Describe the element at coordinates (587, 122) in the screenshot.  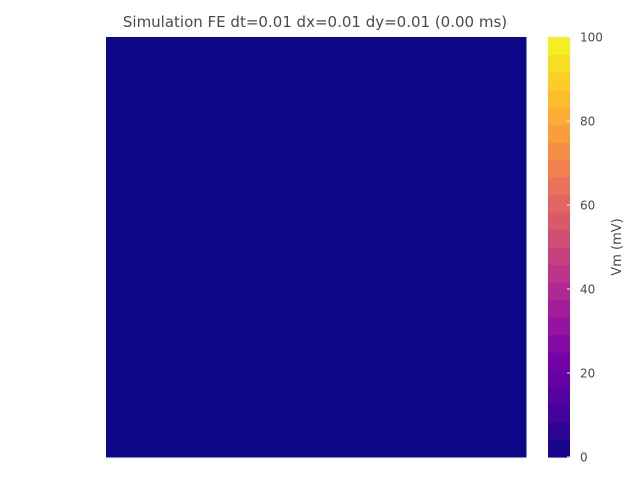
I see `colorbar-tick-label: 80` at that location.